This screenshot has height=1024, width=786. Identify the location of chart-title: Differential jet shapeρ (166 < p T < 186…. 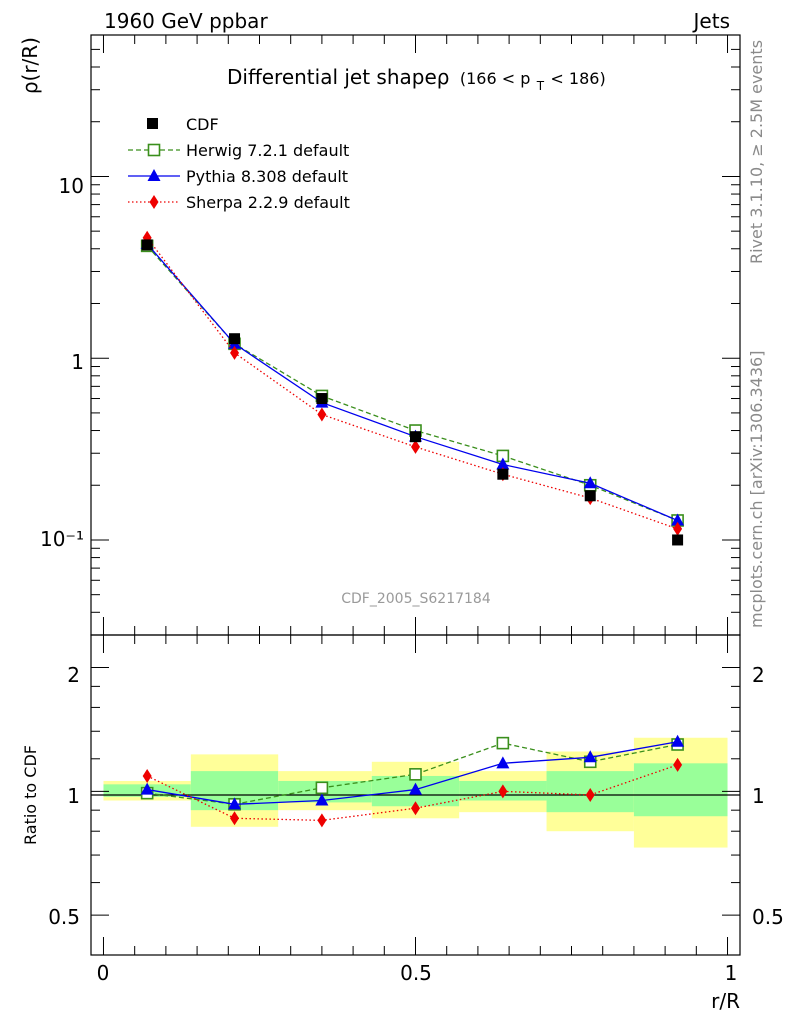
(416, 80).